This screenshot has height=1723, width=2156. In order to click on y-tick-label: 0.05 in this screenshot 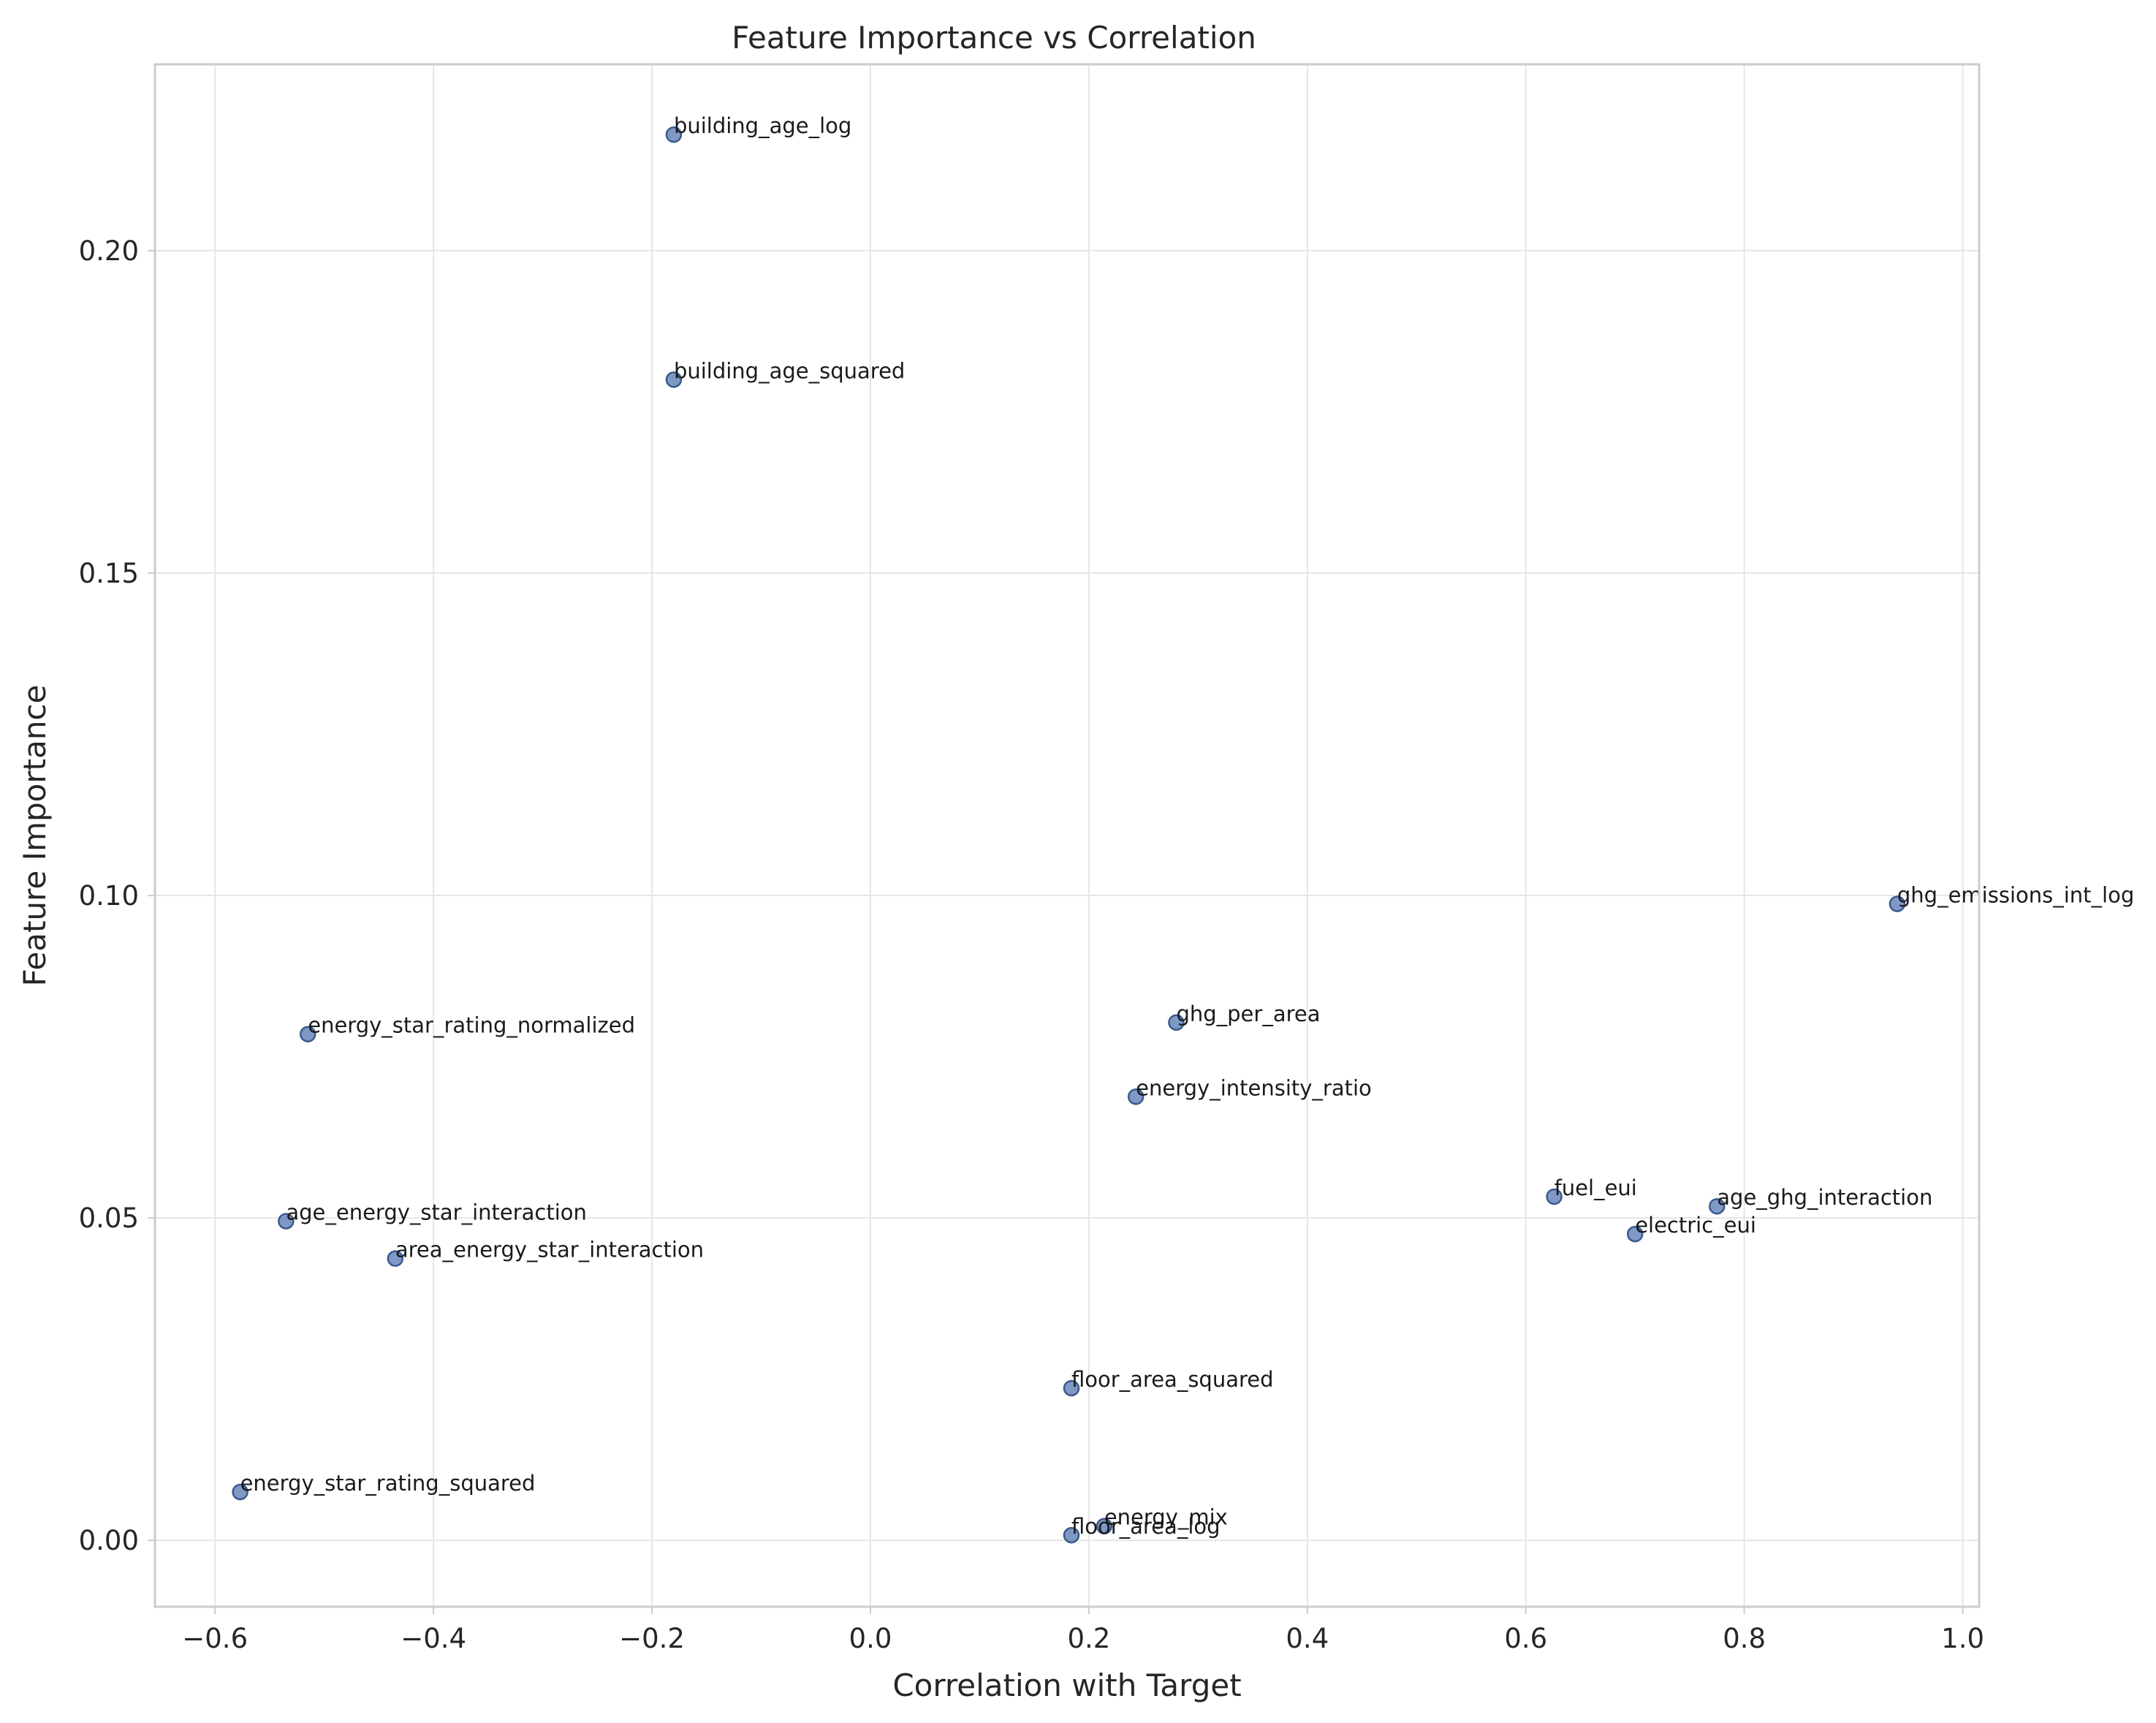, I will do `click(109, 1219)`.